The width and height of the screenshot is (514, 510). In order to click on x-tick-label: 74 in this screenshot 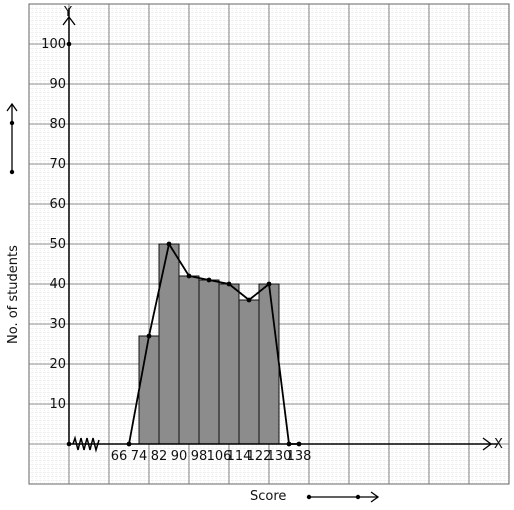, I will do `click(139, 456)`.